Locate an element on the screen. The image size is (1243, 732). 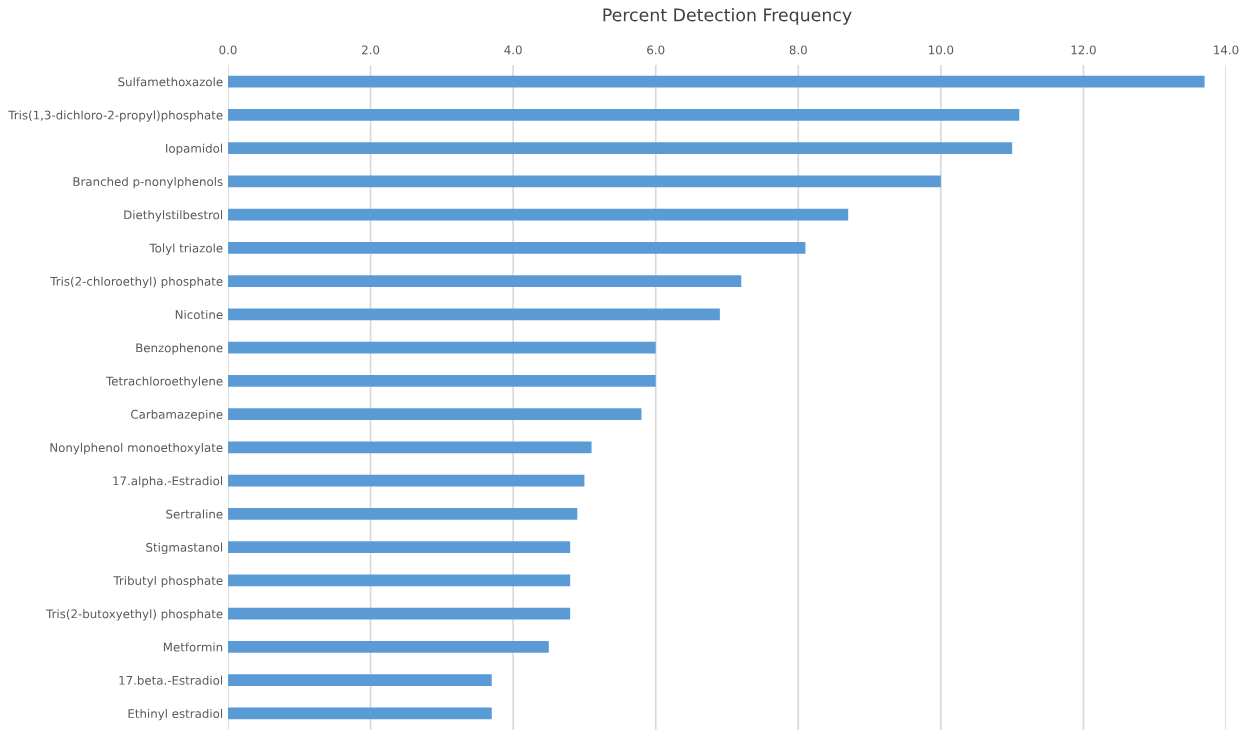
y-tick-label: Stigmastanol is located at coordinates (184, 548).